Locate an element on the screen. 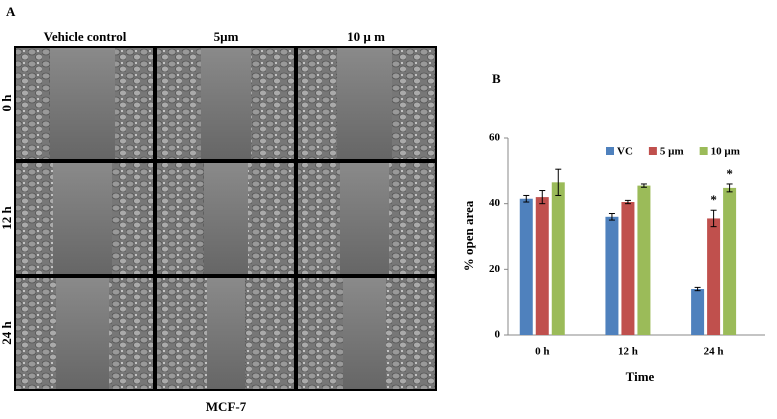 The height and width of the screenshot is (419, 777). caption: MCF-7 is located at coordinates (226, 406).